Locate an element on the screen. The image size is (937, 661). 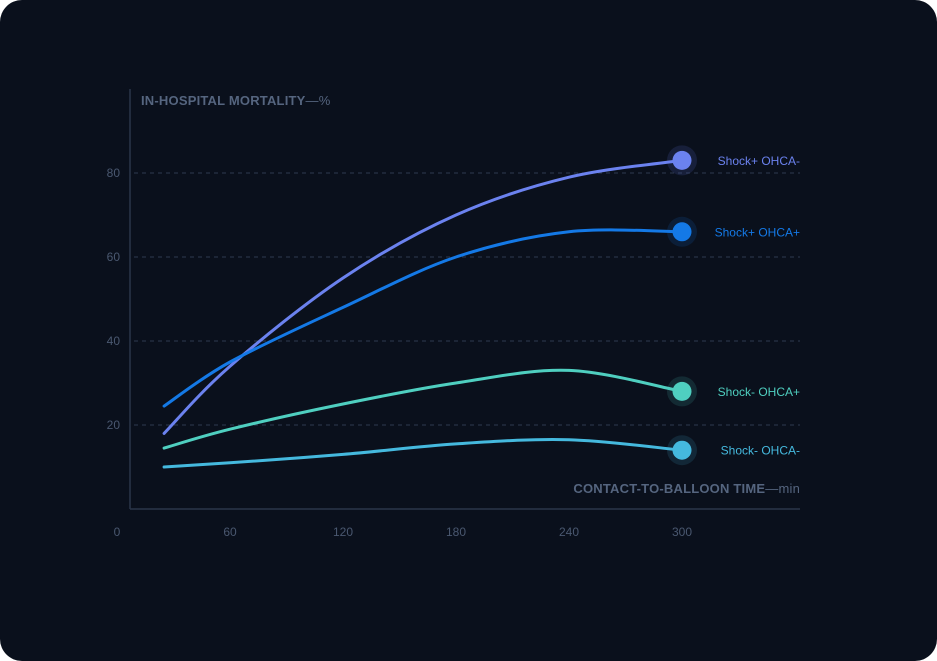
series-label-2: Shock- OHCA+ is located at coordinates (759, 392).